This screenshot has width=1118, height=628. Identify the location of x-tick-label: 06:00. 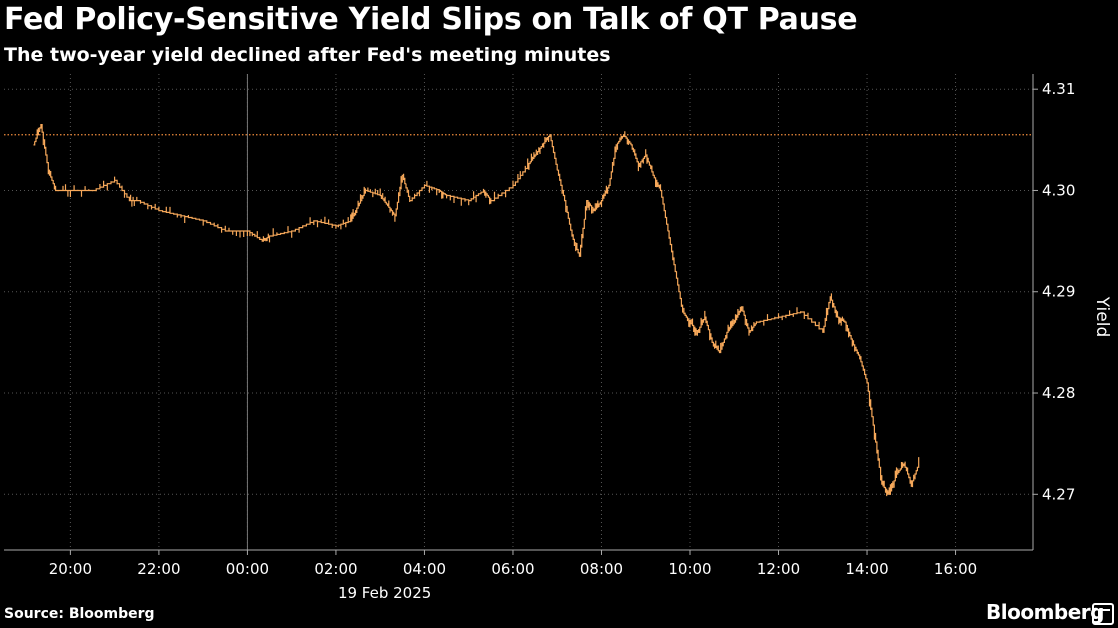
(512, 569).